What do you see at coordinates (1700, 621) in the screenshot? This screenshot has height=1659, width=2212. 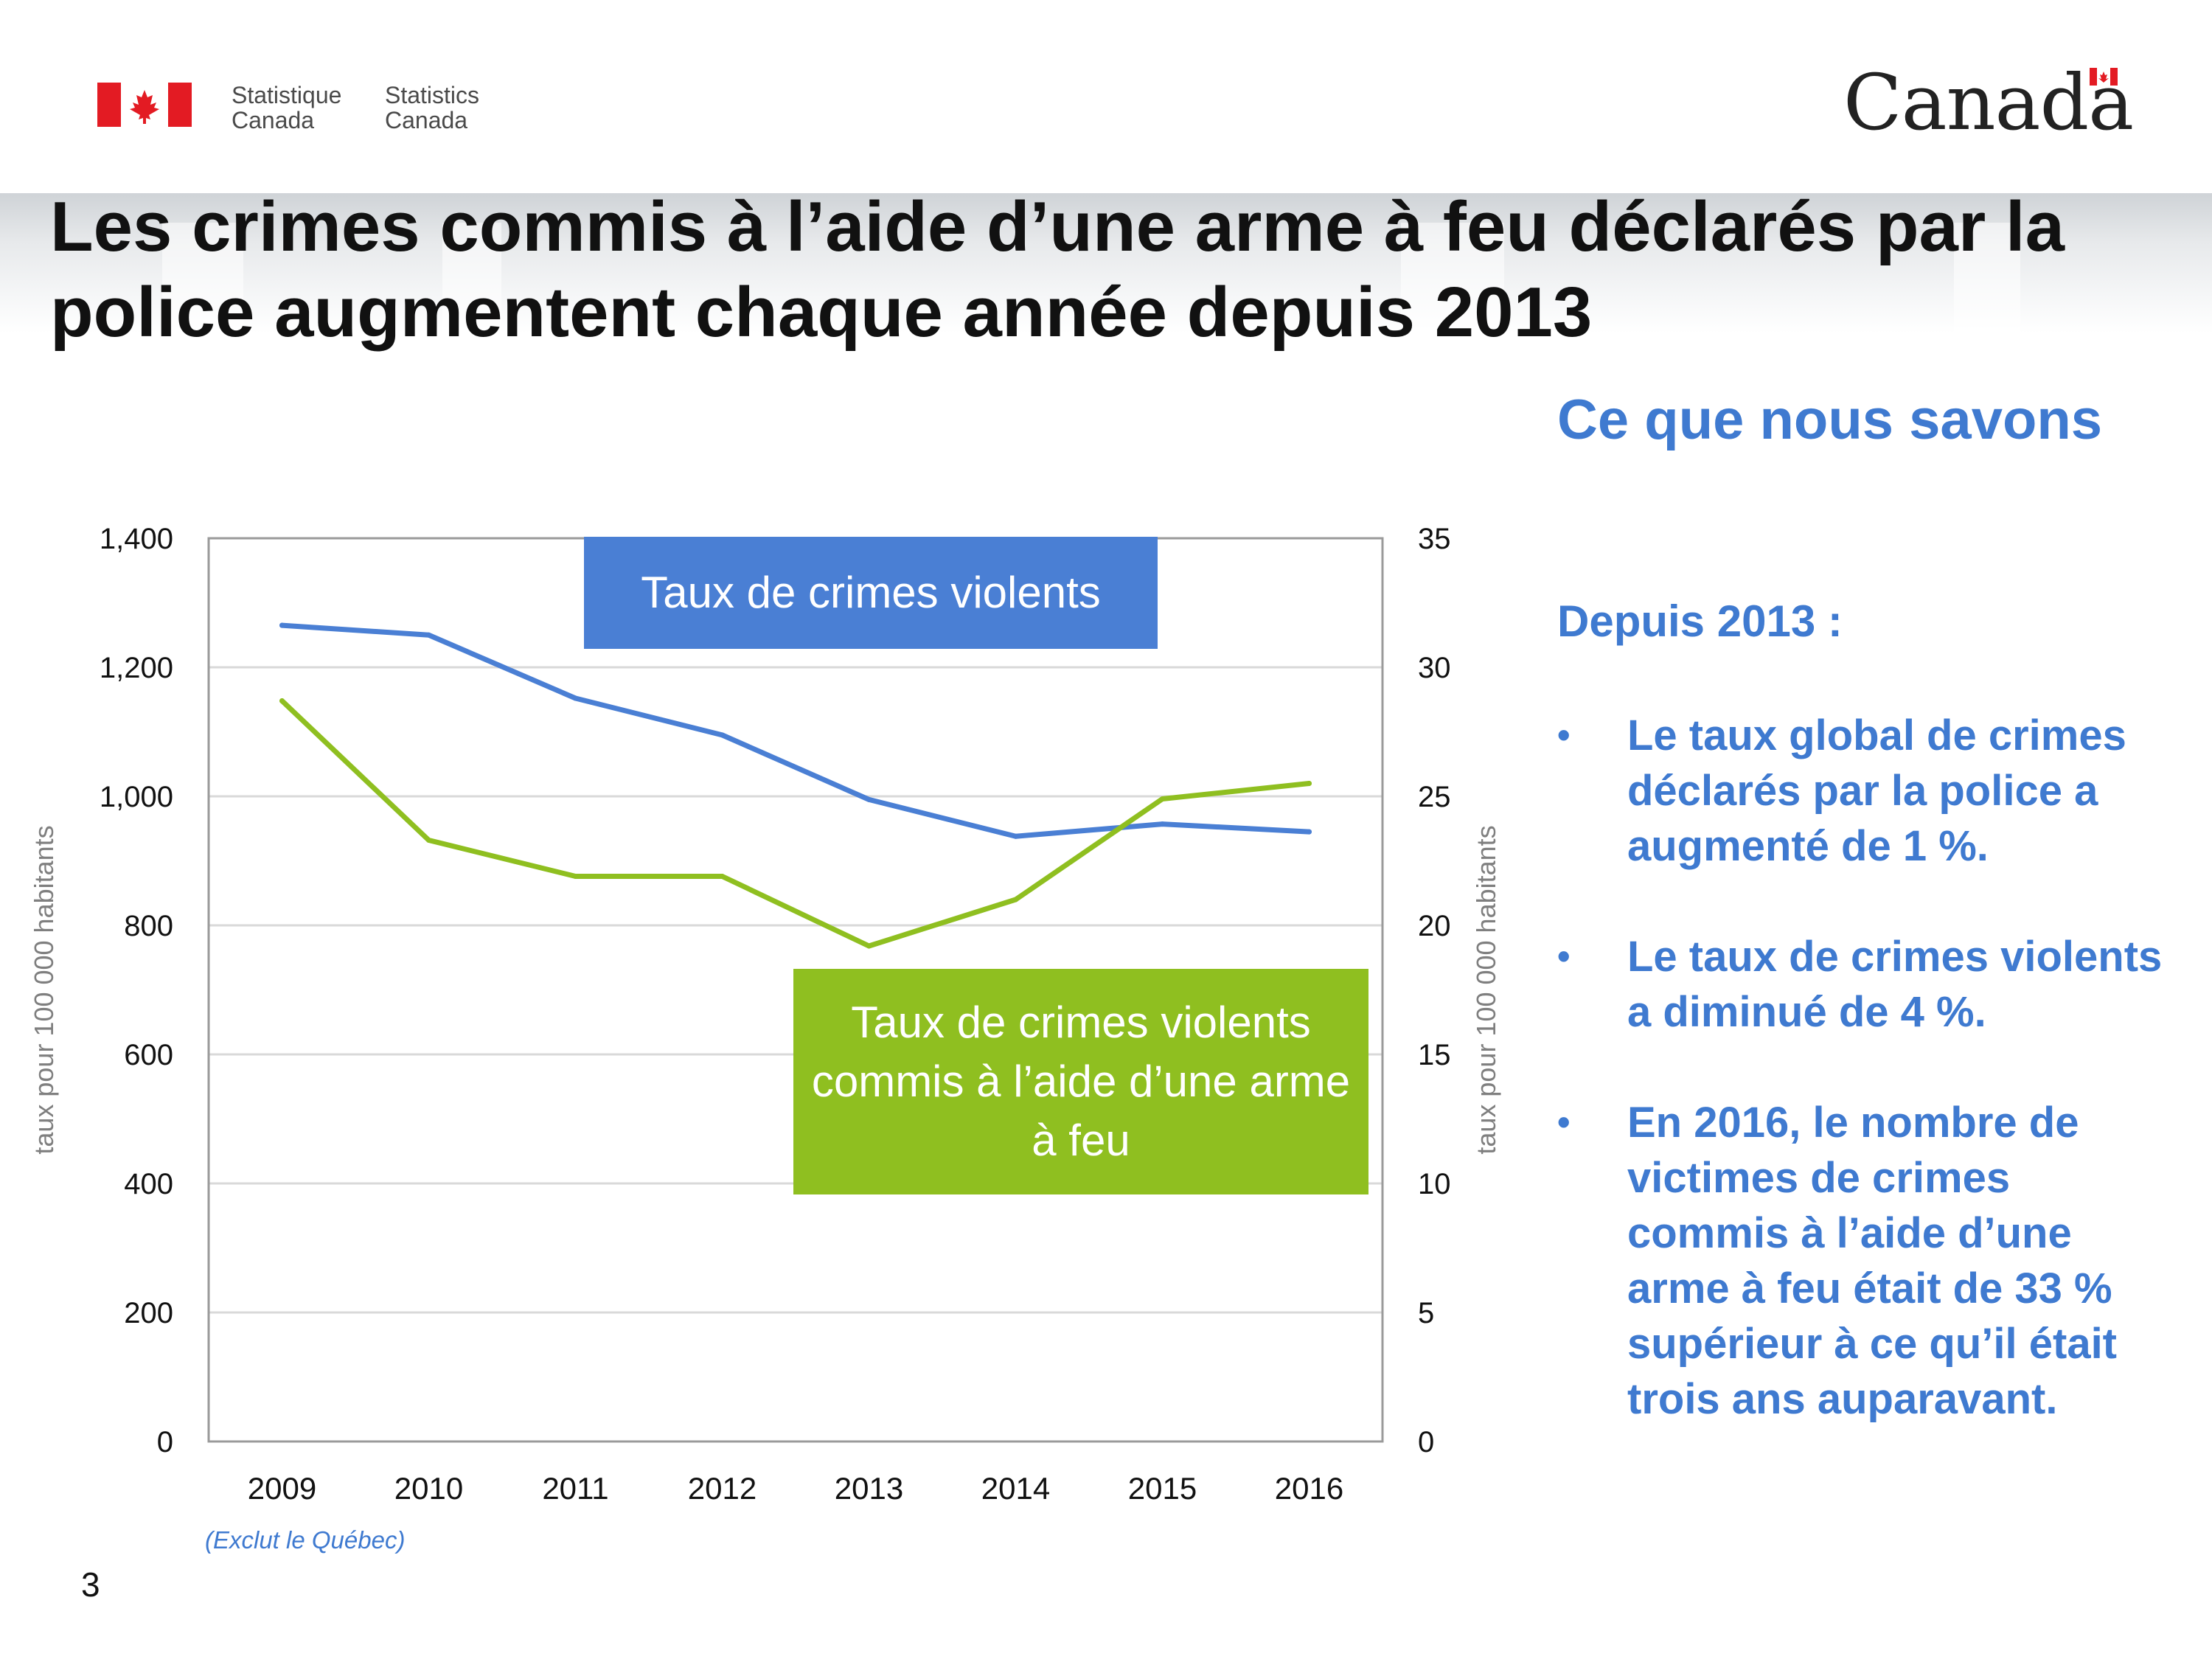 I see `side-subheading: Depuis 2013 :` at bounding box center [1700, 621].